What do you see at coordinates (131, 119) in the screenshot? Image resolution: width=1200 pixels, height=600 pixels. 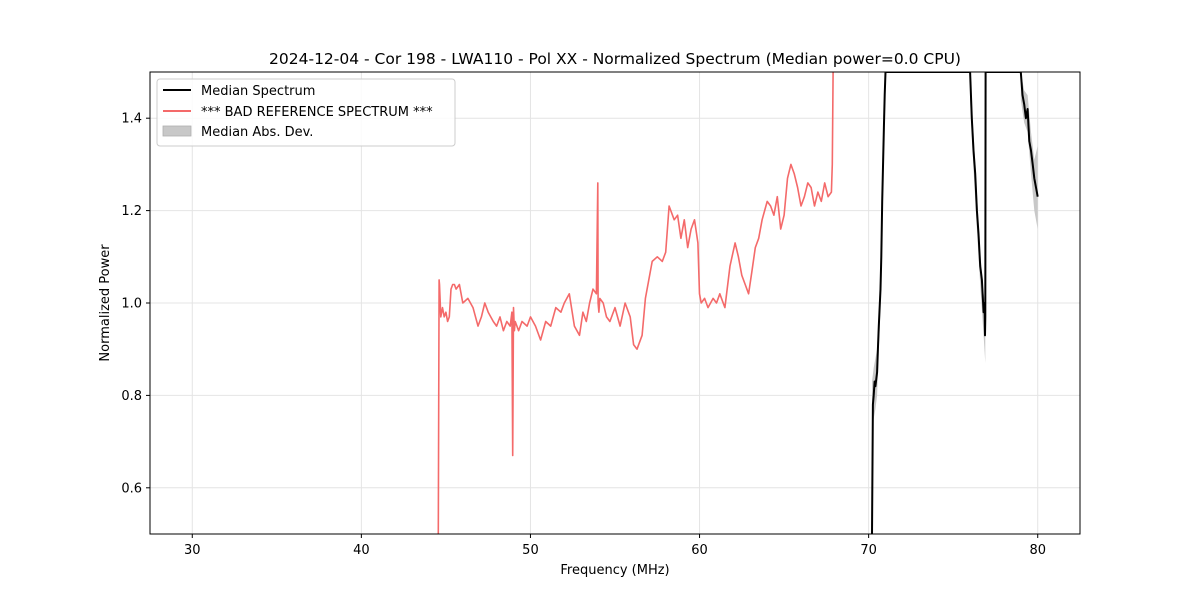 I see `y-tick-label: 1.4` at bounding box center [131, 119].